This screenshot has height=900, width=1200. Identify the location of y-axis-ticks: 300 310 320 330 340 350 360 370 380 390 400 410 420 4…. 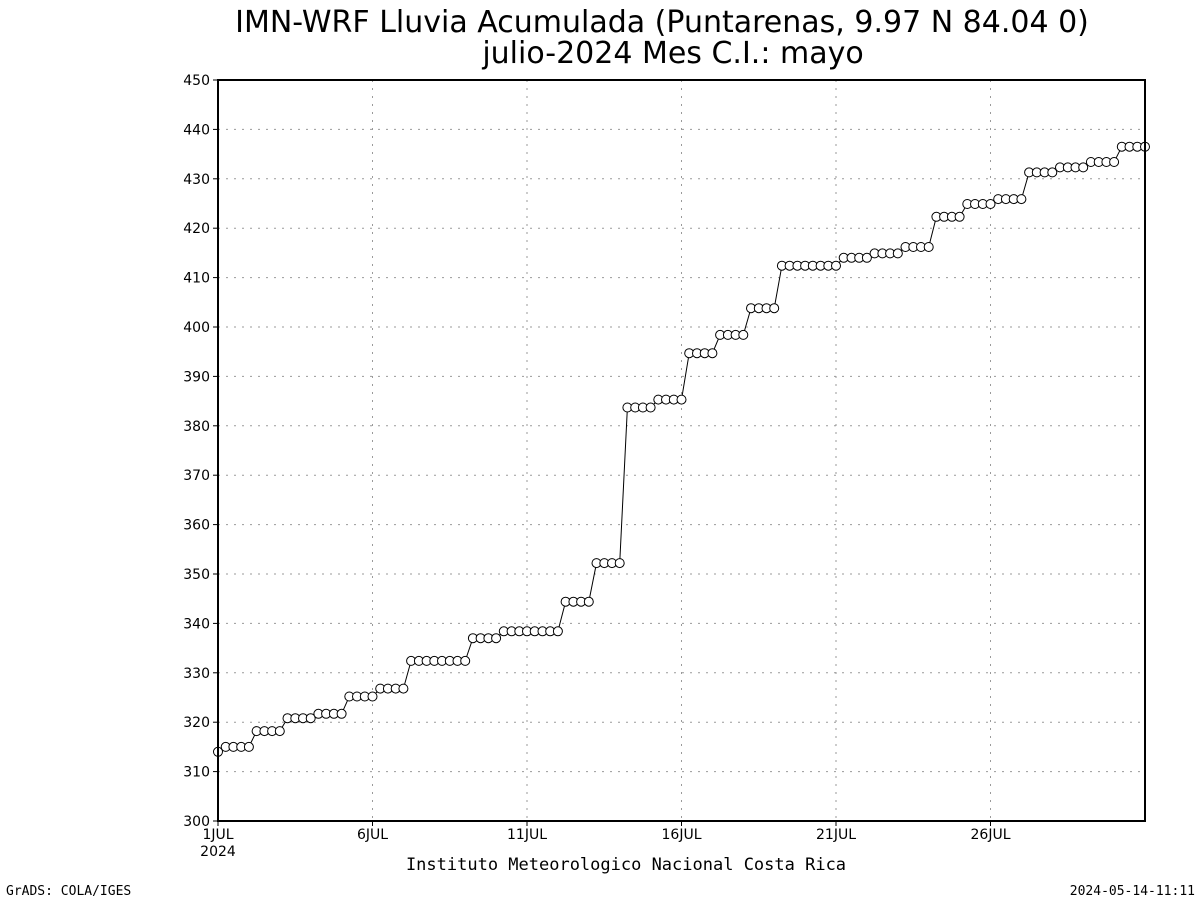
(200, 451).